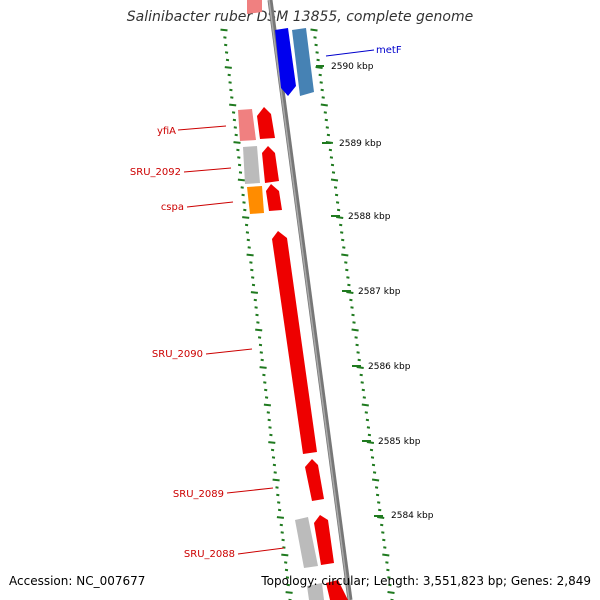 This screenshot has width=600, height=600. What do you see at coordinates (270, 164) in the screenshot?
I see `gene-2092-red` at bounding box center [270, 164].